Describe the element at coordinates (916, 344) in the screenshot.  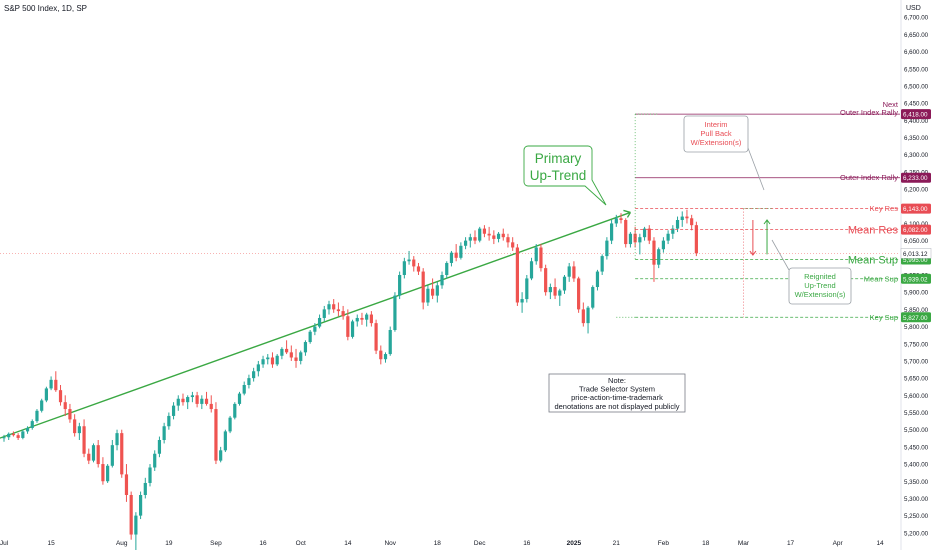
I see `price-tick-label: 5,750.00` at that location.